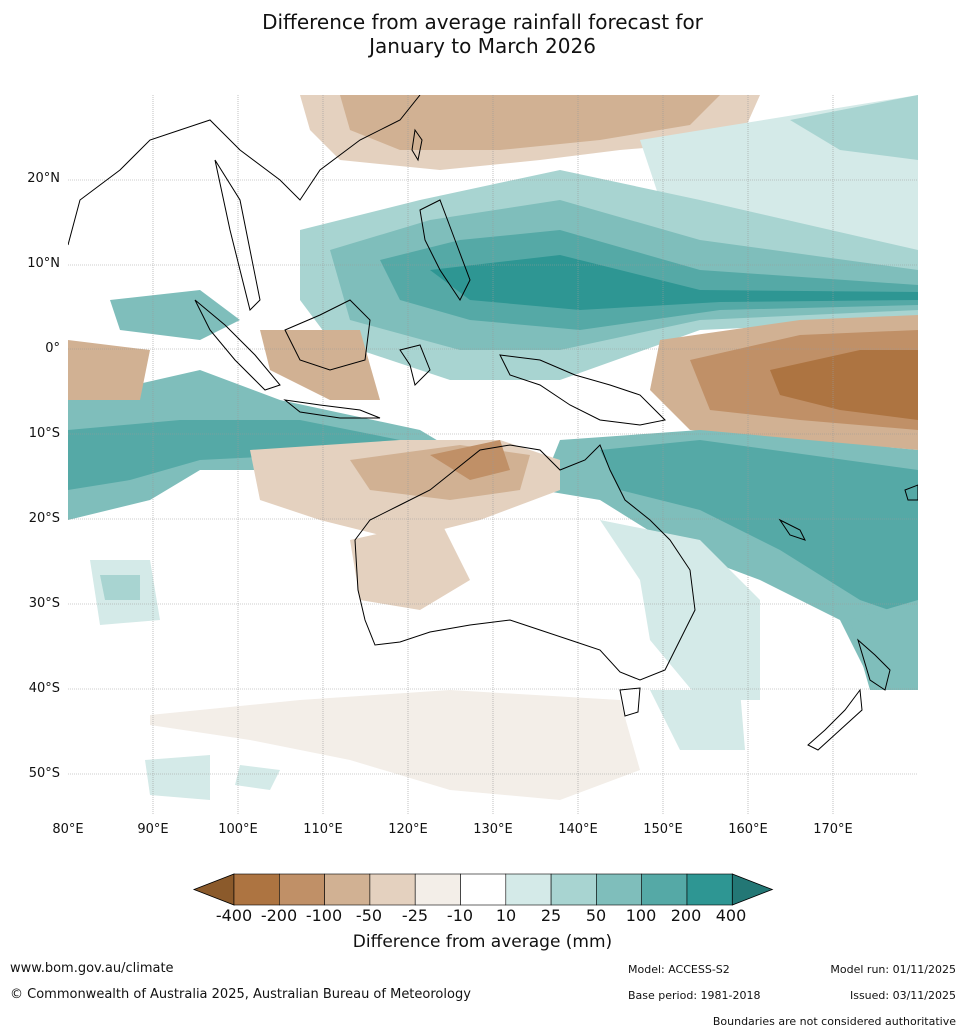 The image size is (965, 1035). Describe the element at coordinates (43, 263) in the screenshot. I see `lat-label-10n: 10°N` at that location.